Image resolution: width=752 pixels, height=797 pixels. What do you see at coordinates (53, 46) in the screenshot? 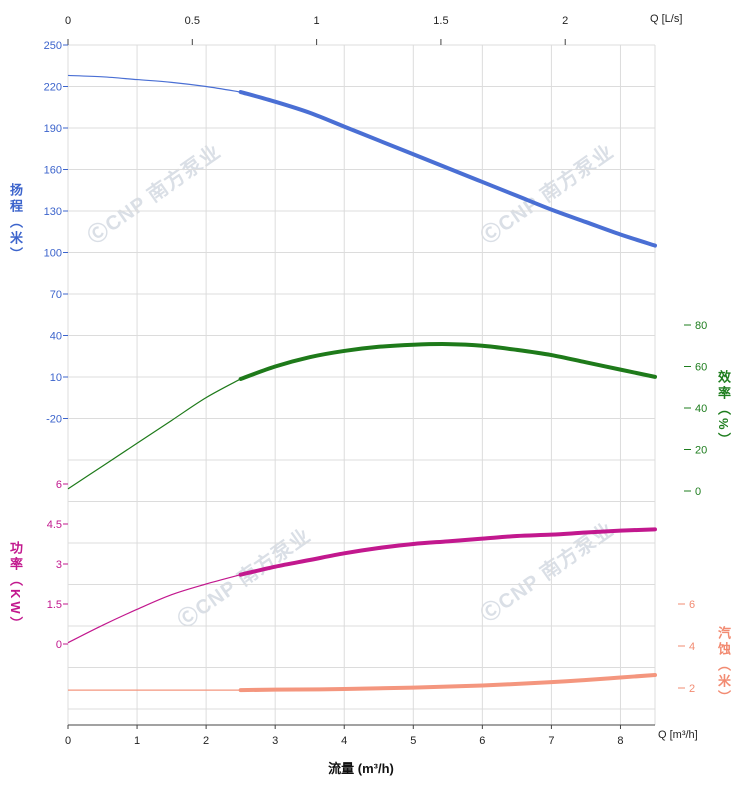
I see `head-tick-label: 250` at bounding box center [53, 46].